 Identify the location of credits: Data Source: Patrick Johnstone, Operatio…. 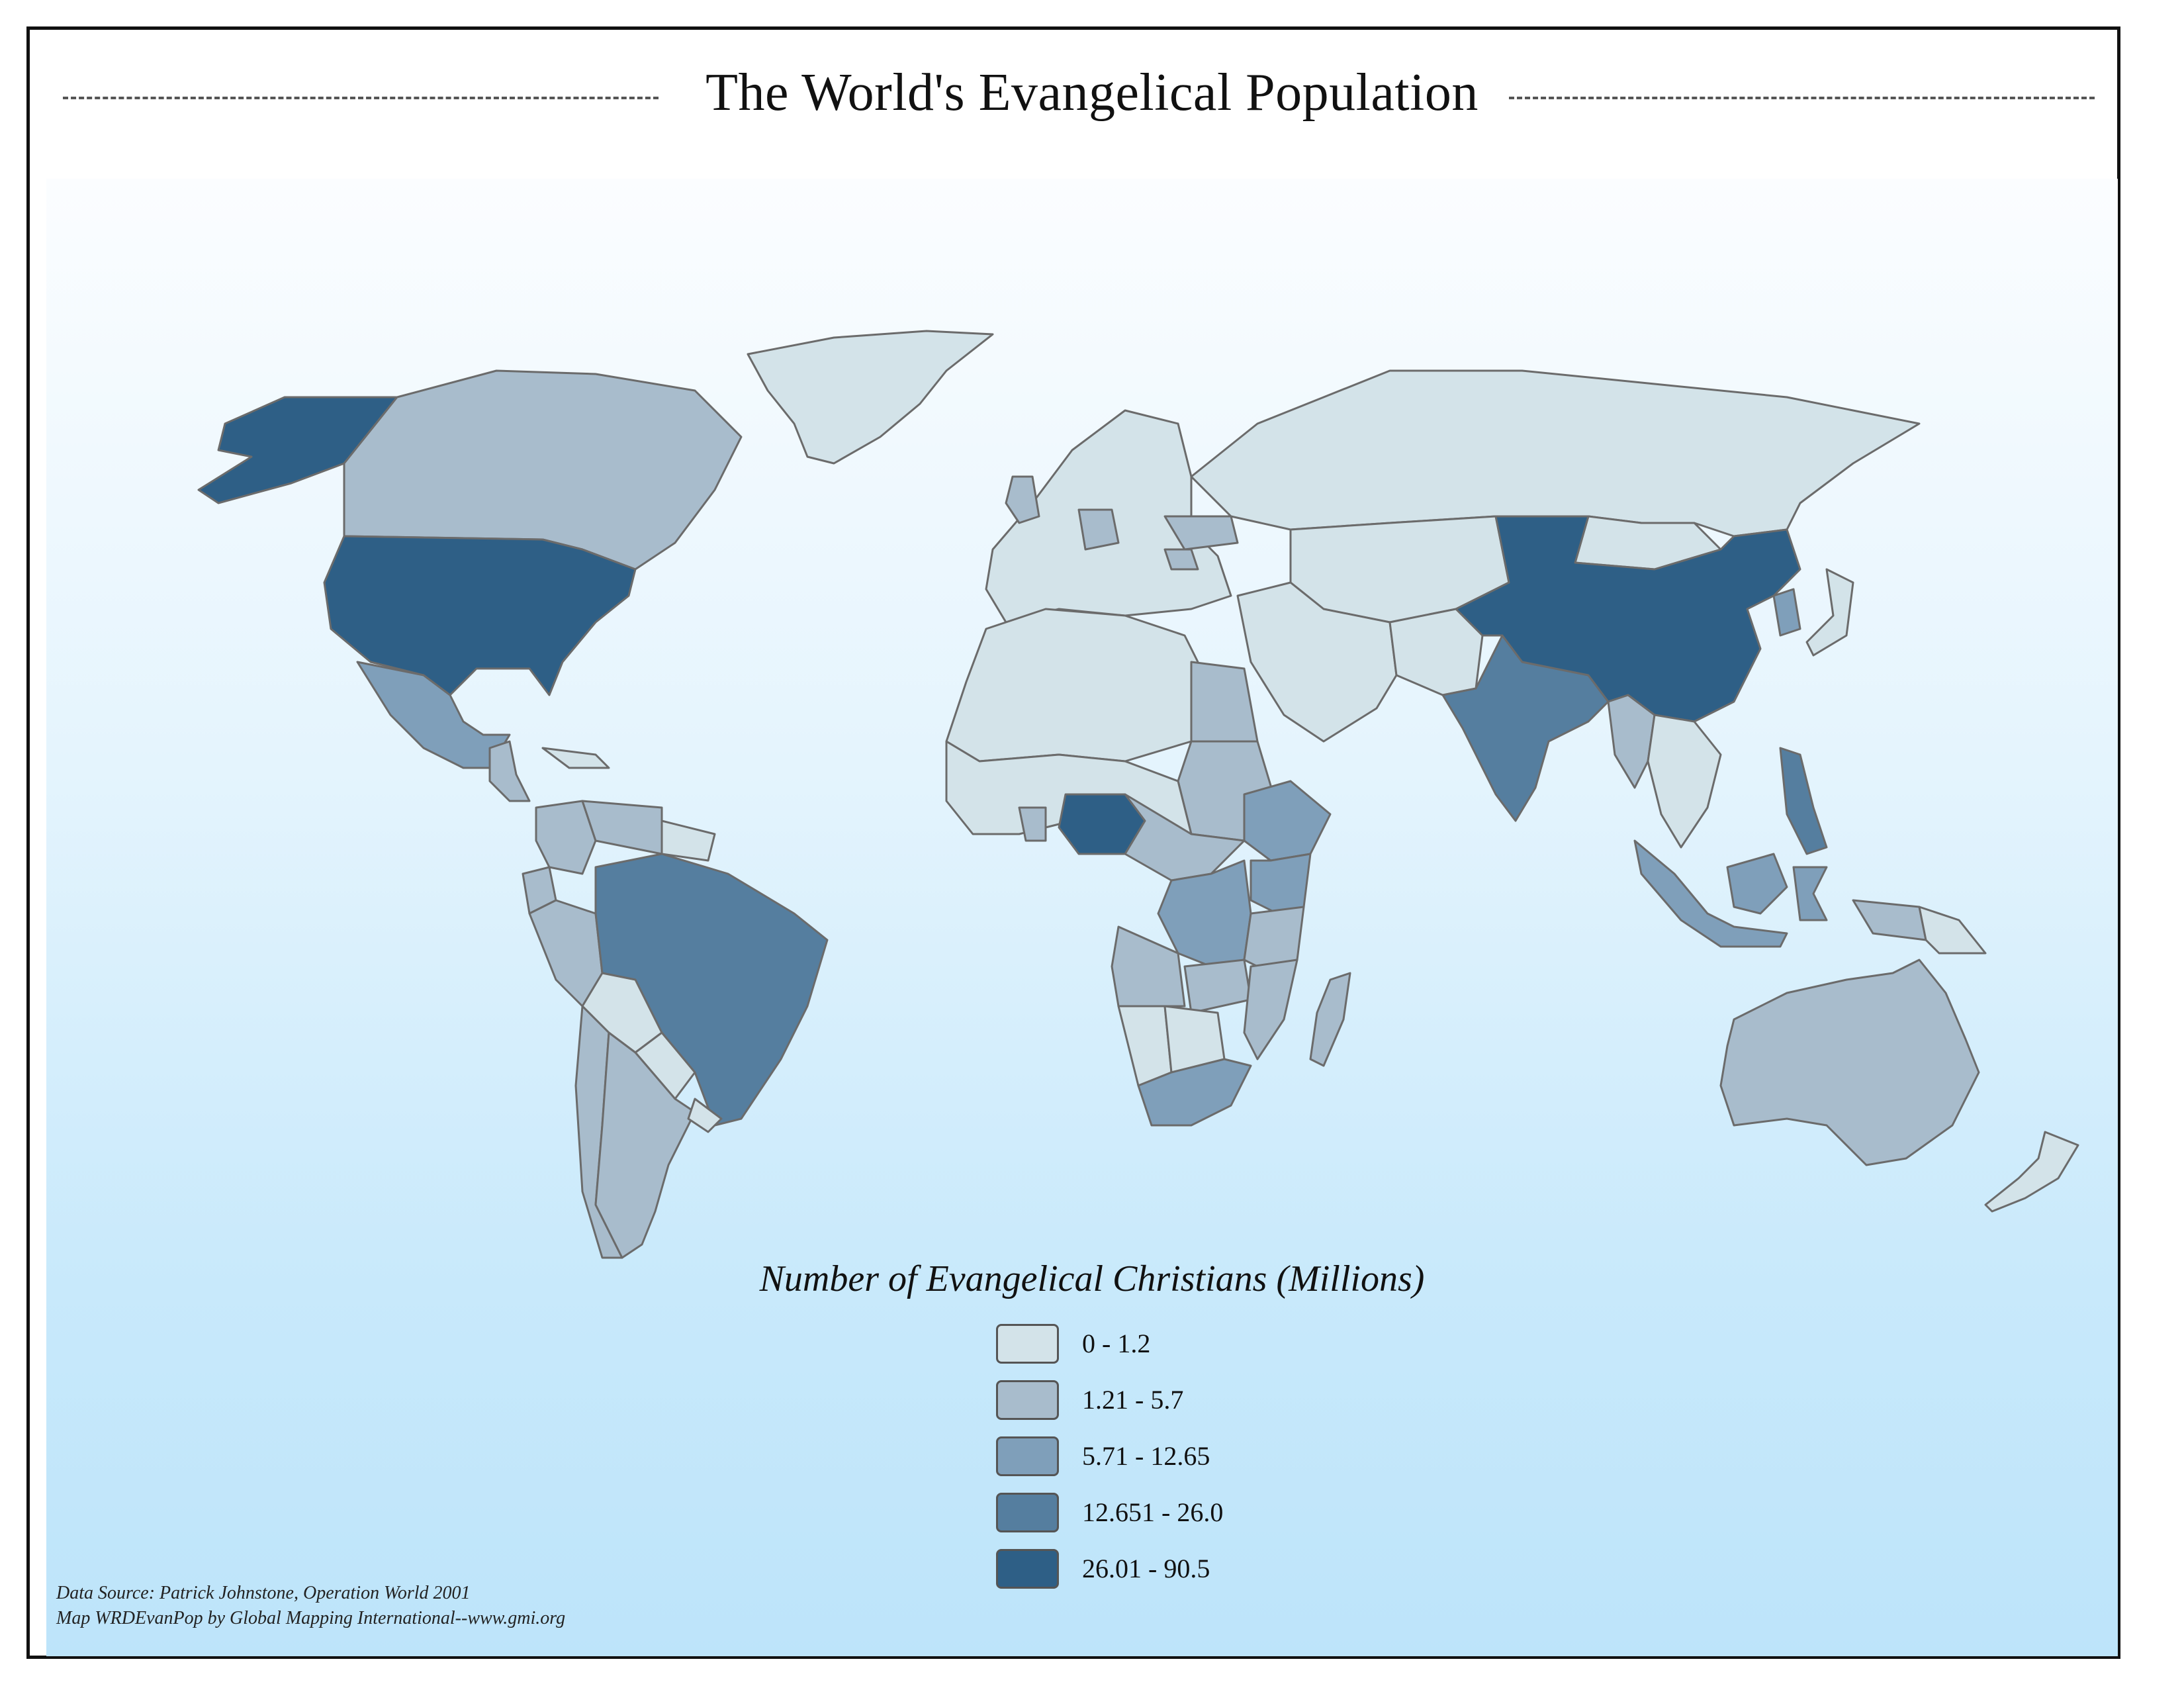
(310, 1606).